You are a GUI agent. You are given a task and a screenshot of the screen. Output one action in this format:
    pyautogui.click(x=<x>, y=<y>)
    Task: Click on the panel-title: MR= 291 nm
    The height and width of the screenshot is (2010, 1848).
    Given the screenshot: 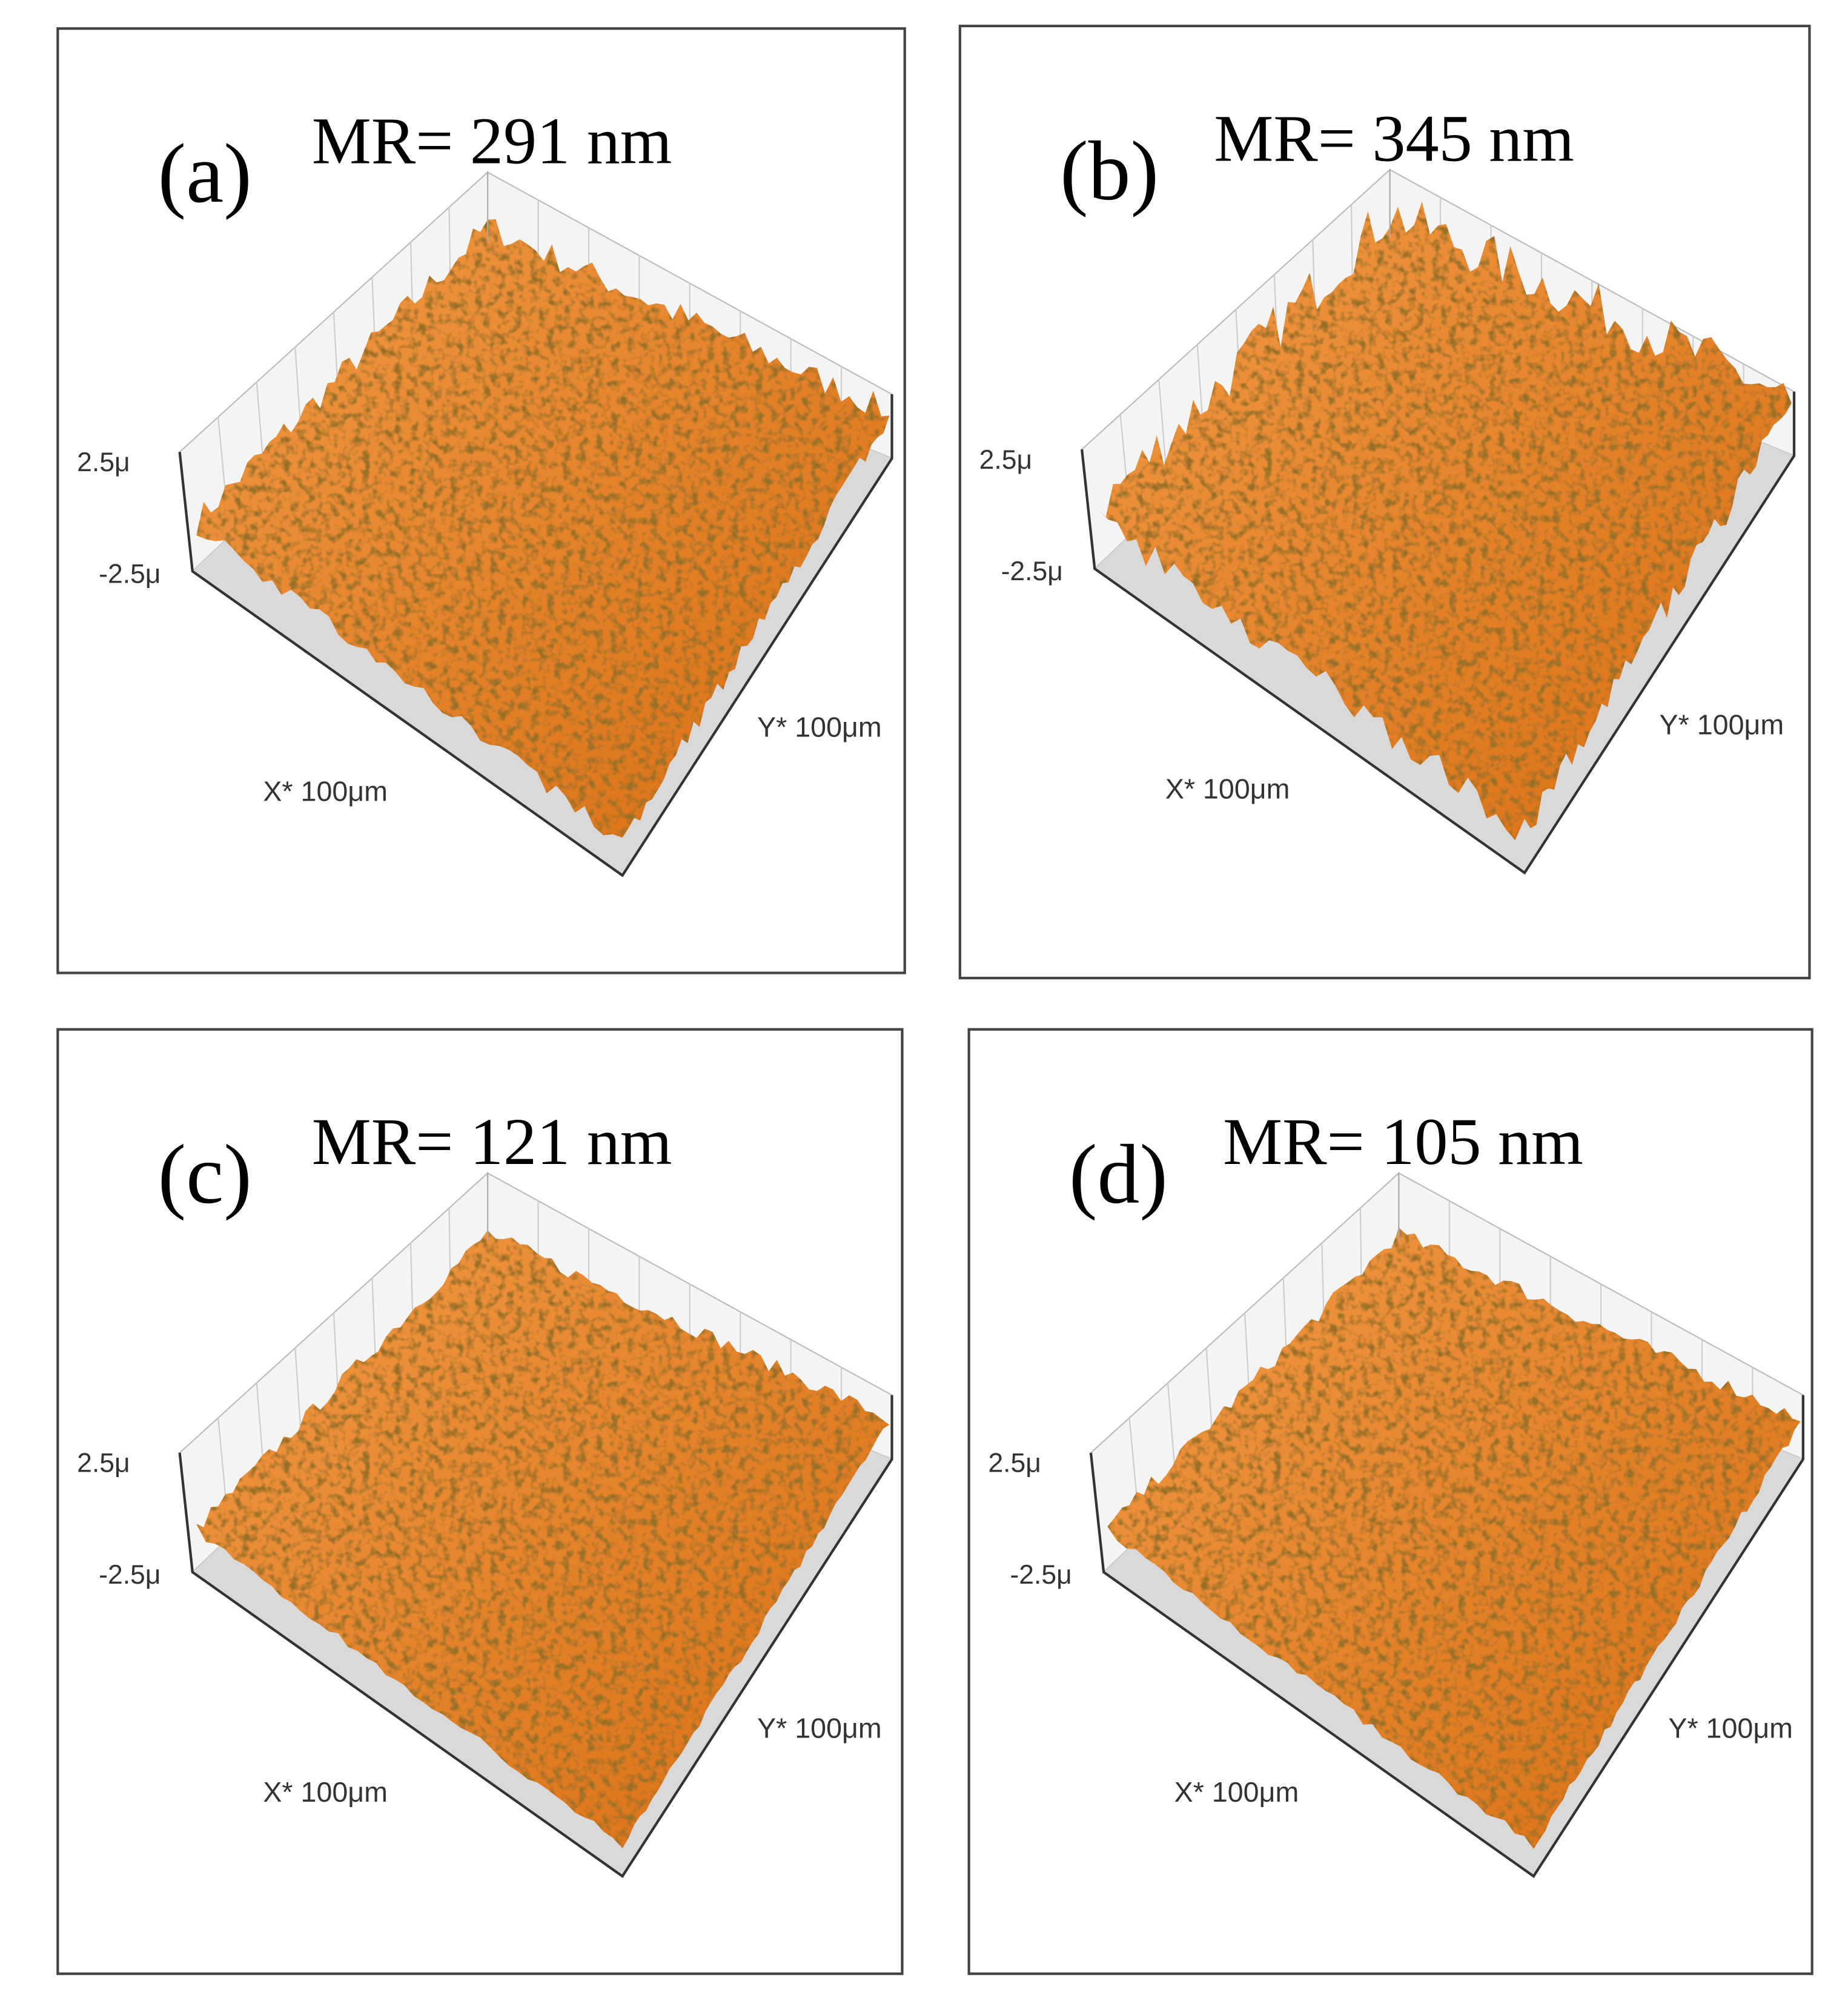 What is the action you would take?
    pyautogui.click(x=492, y=141)
    